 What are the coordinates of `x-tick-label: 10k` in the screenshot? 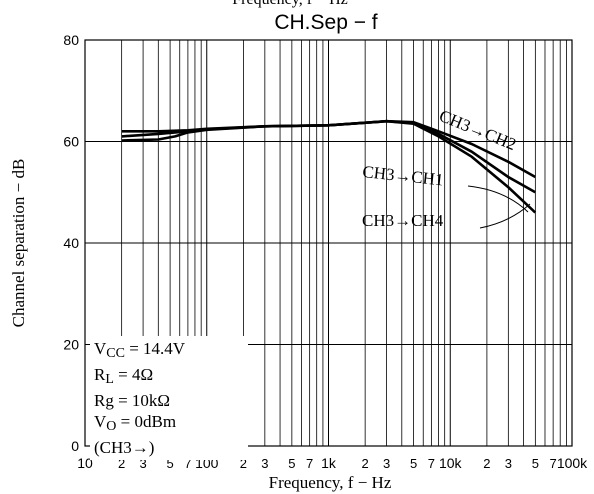 It's located at (451, 463).